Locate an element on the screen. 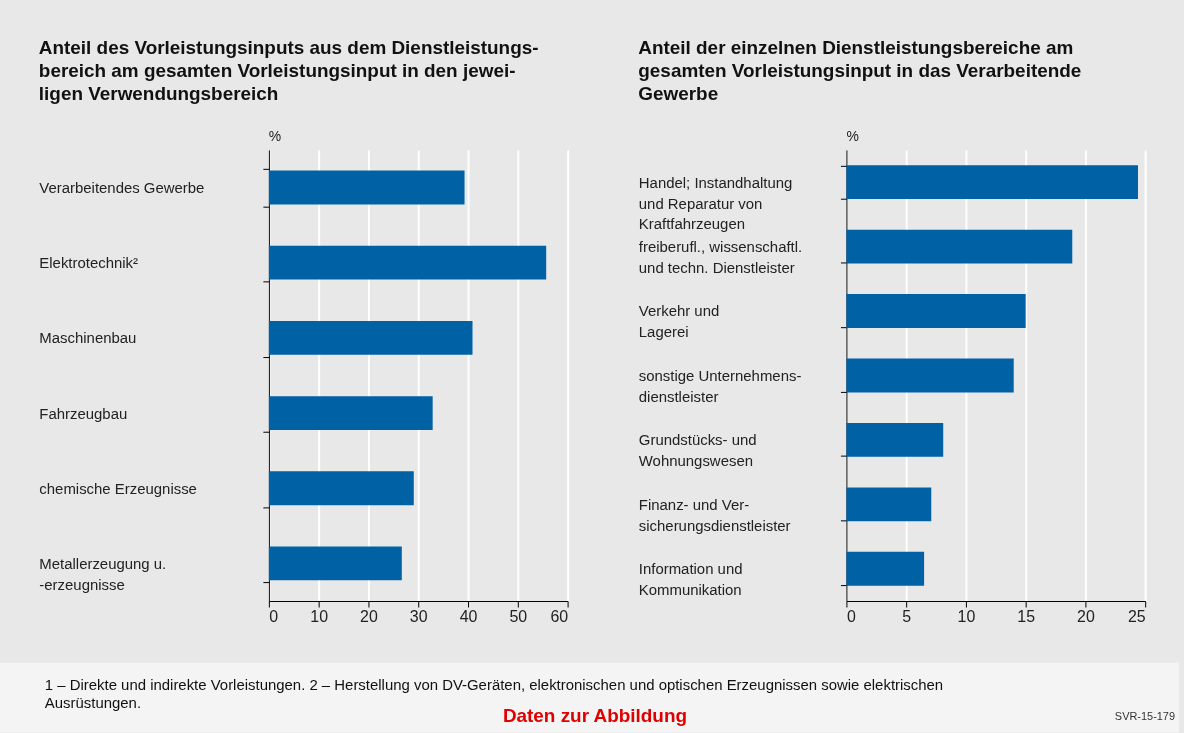  y-tick-label: Verkehr und Lagerei is located at coordinates (679, 321).